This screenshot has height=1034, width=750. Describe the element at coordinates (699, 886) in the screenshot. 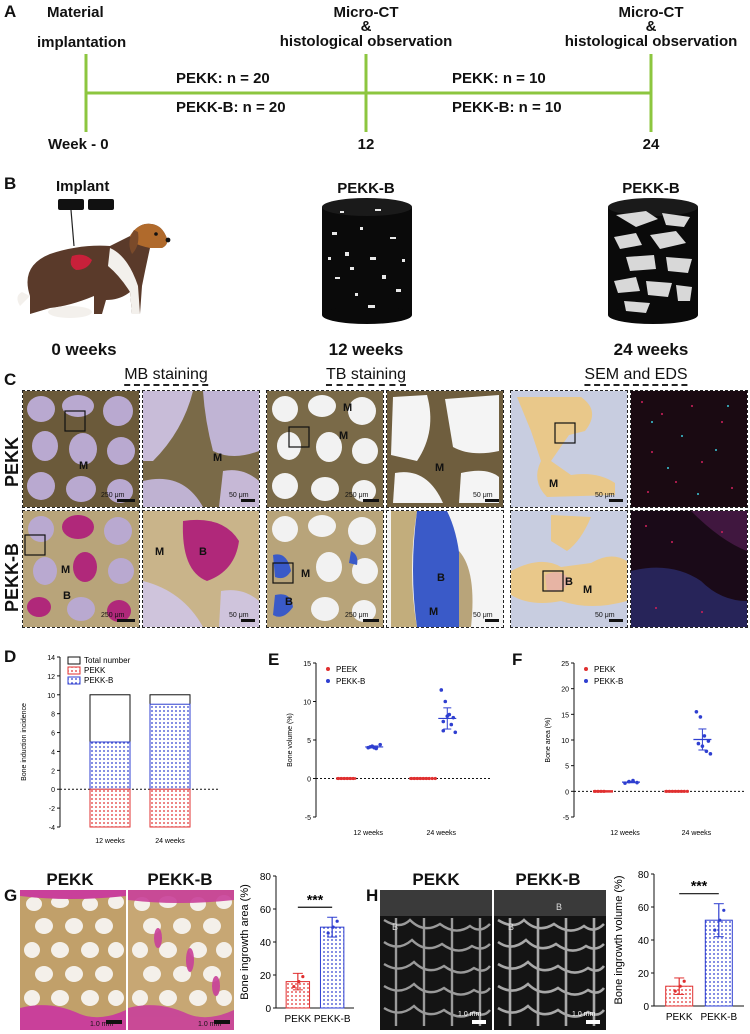

I see `sig-stars: ***` at that location.